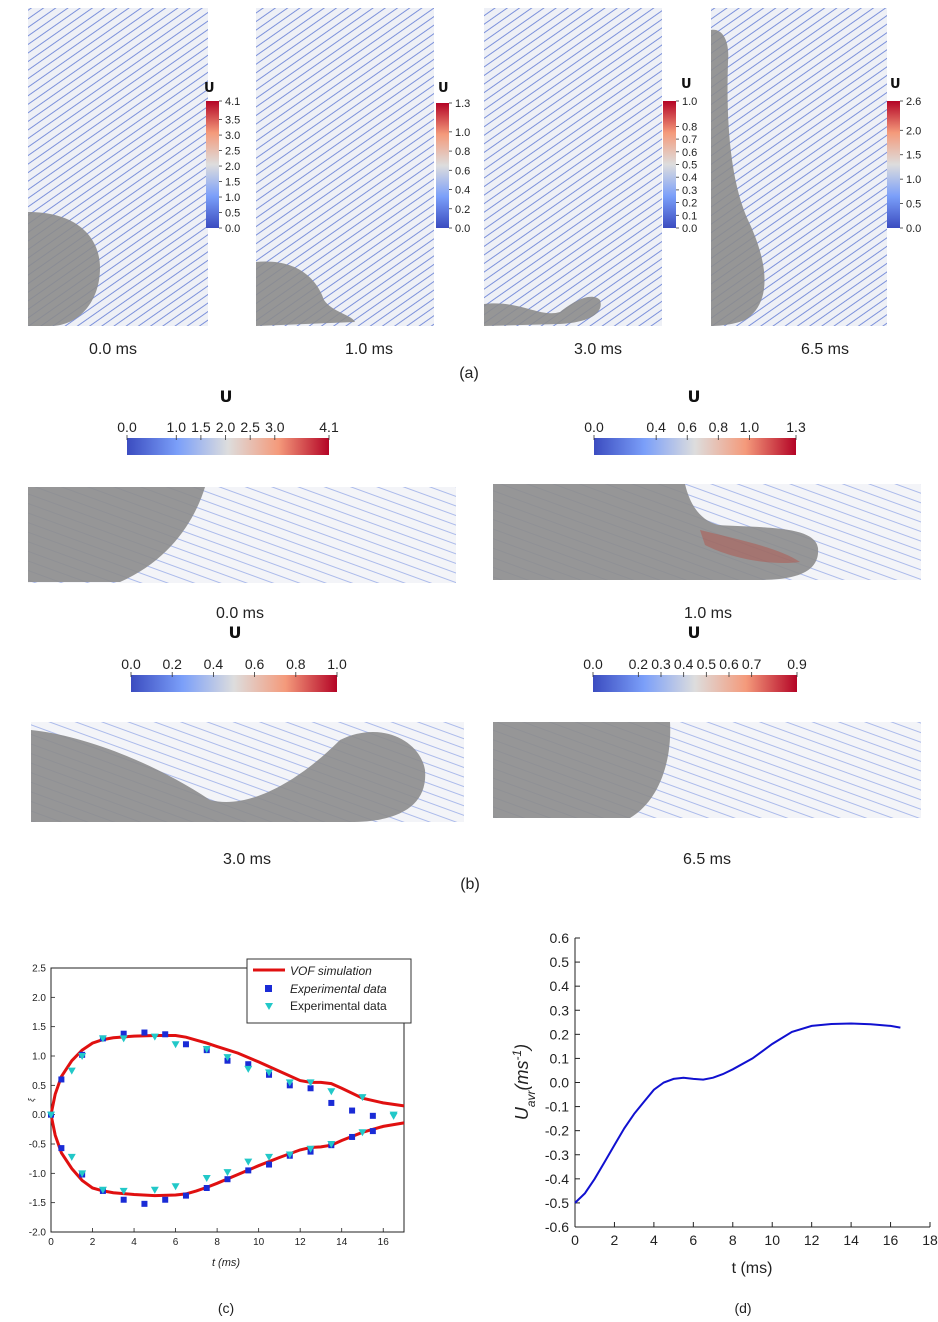 Image resolution: width=938 pixels, height=1322 pixels. What do you see at coordinates (573, 167) in the screenshot?
I see `velocity-field-image` at bounding box center [573, 167].